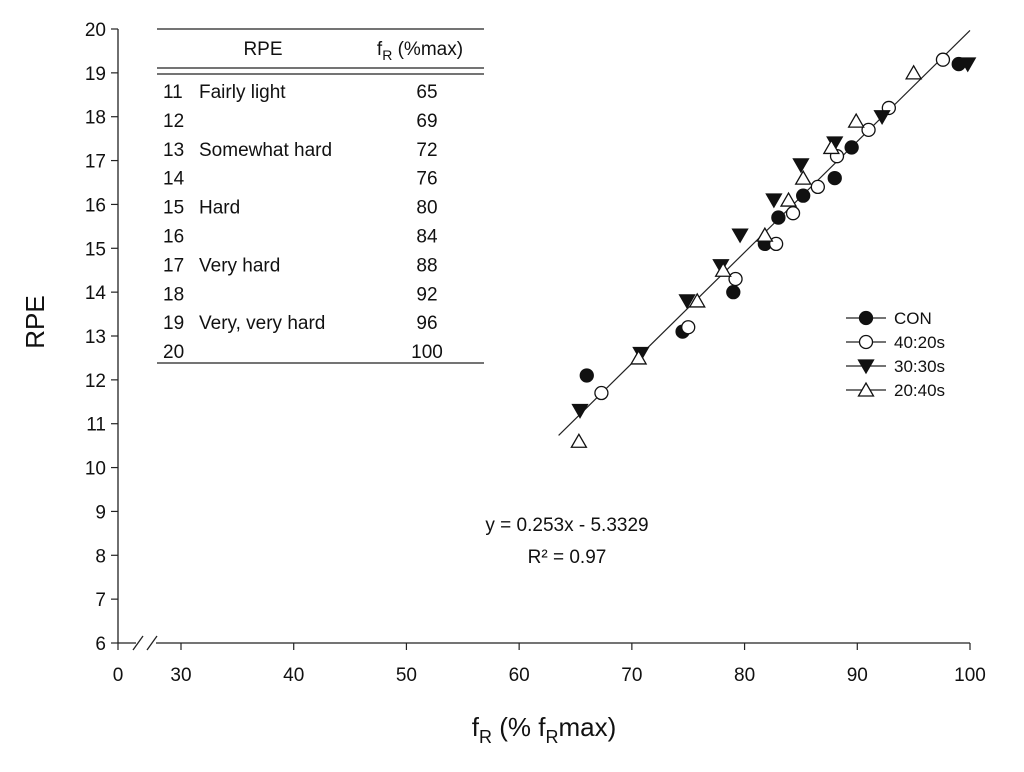  I want to click on legend-label-20-40s: 20:40s, so click(919, 390).